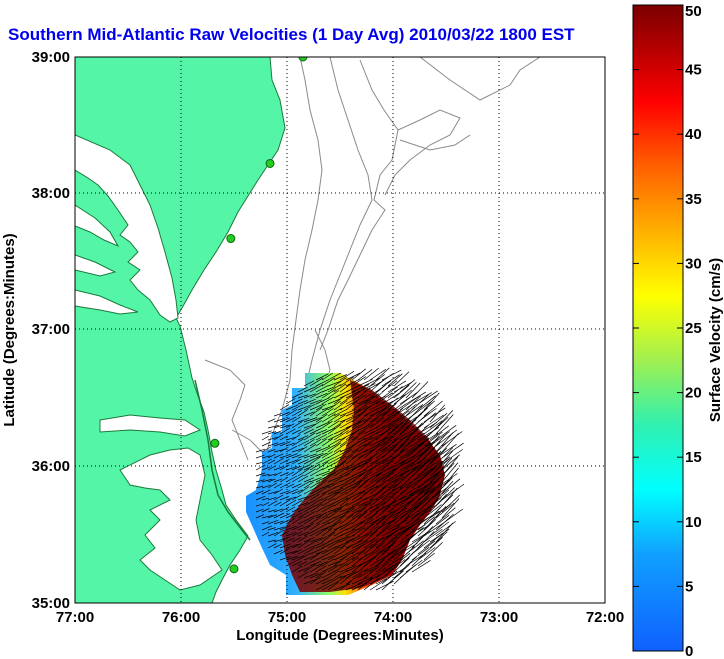 This screenshot has width=724, height=659. What do you see at coordinates (181, 617) in the screenshot?
I see `lon-tick-label: 76:00` at bounding box center [181, 617].